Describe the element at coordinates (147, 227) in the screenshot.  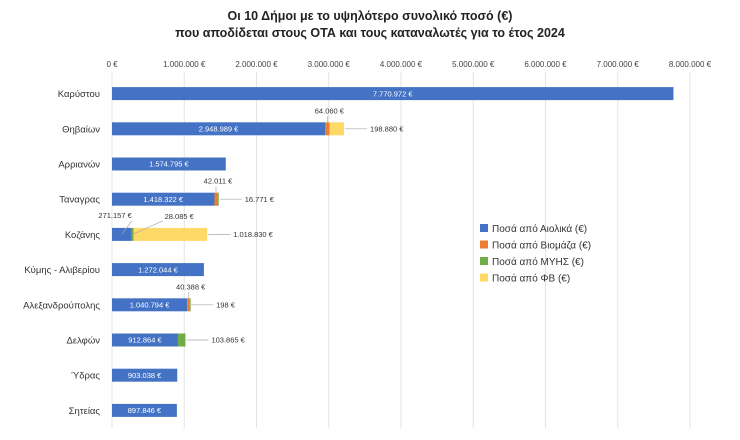
I see `data-label-4-2-leader` at that location.